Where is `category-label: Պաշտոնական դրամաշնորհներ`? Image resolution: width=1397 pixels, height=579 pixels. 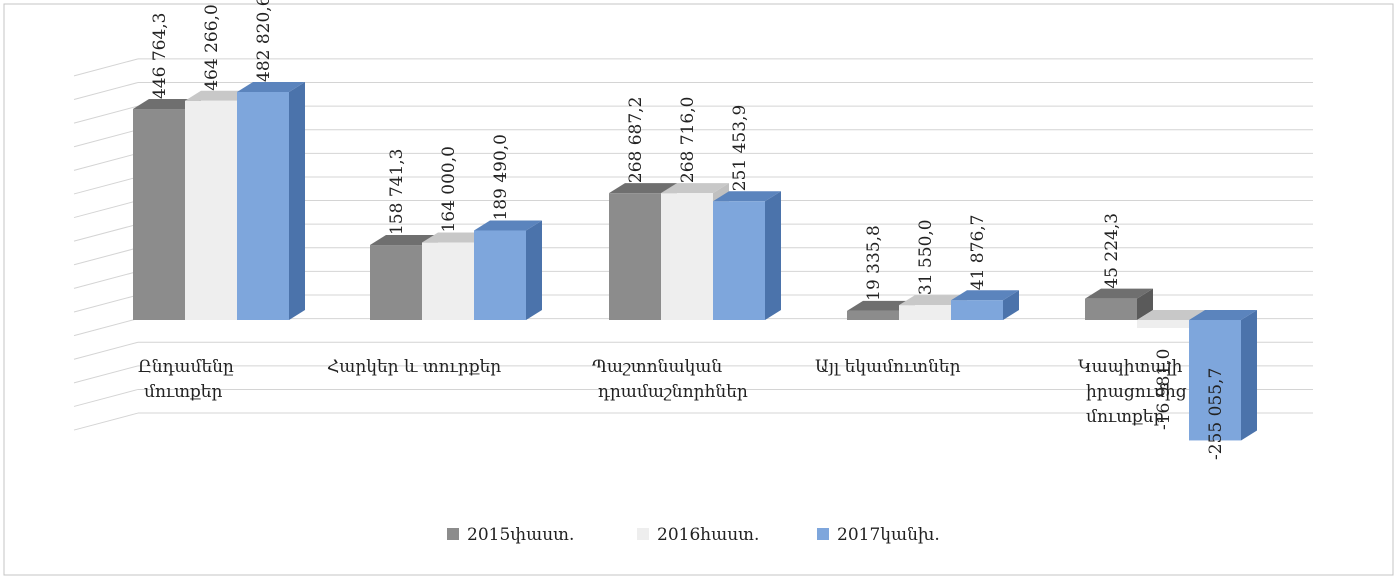 category-label: Պաշտոնական դրամաշնորհներ is located at coordinates (670, 379).